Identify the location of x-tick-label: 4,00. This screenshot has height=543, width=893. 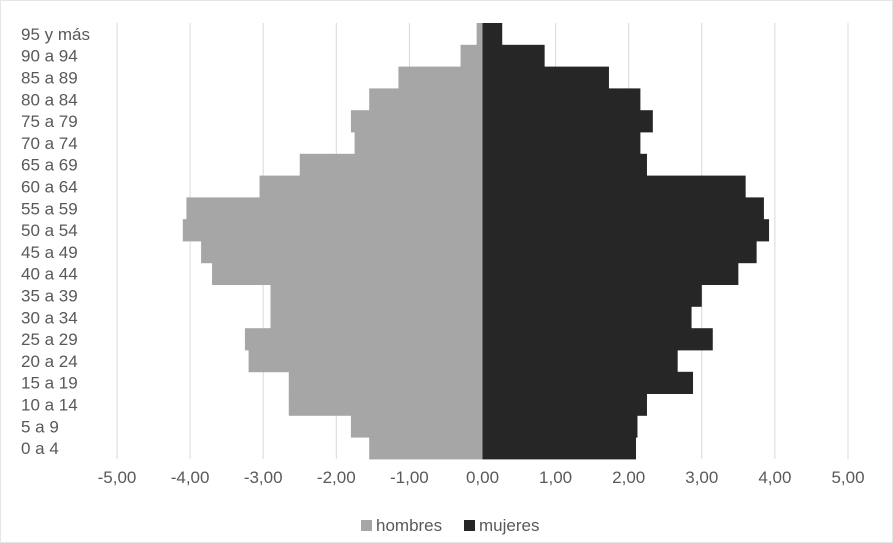
(774, 477).